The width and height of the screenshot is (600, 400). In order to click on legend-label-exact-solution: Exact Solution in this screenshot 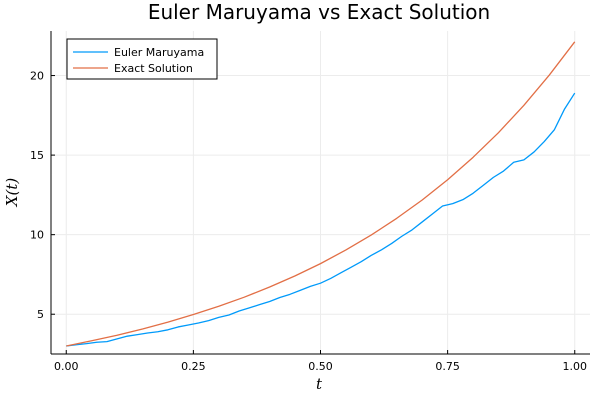, I will do `click(153, 68)`.